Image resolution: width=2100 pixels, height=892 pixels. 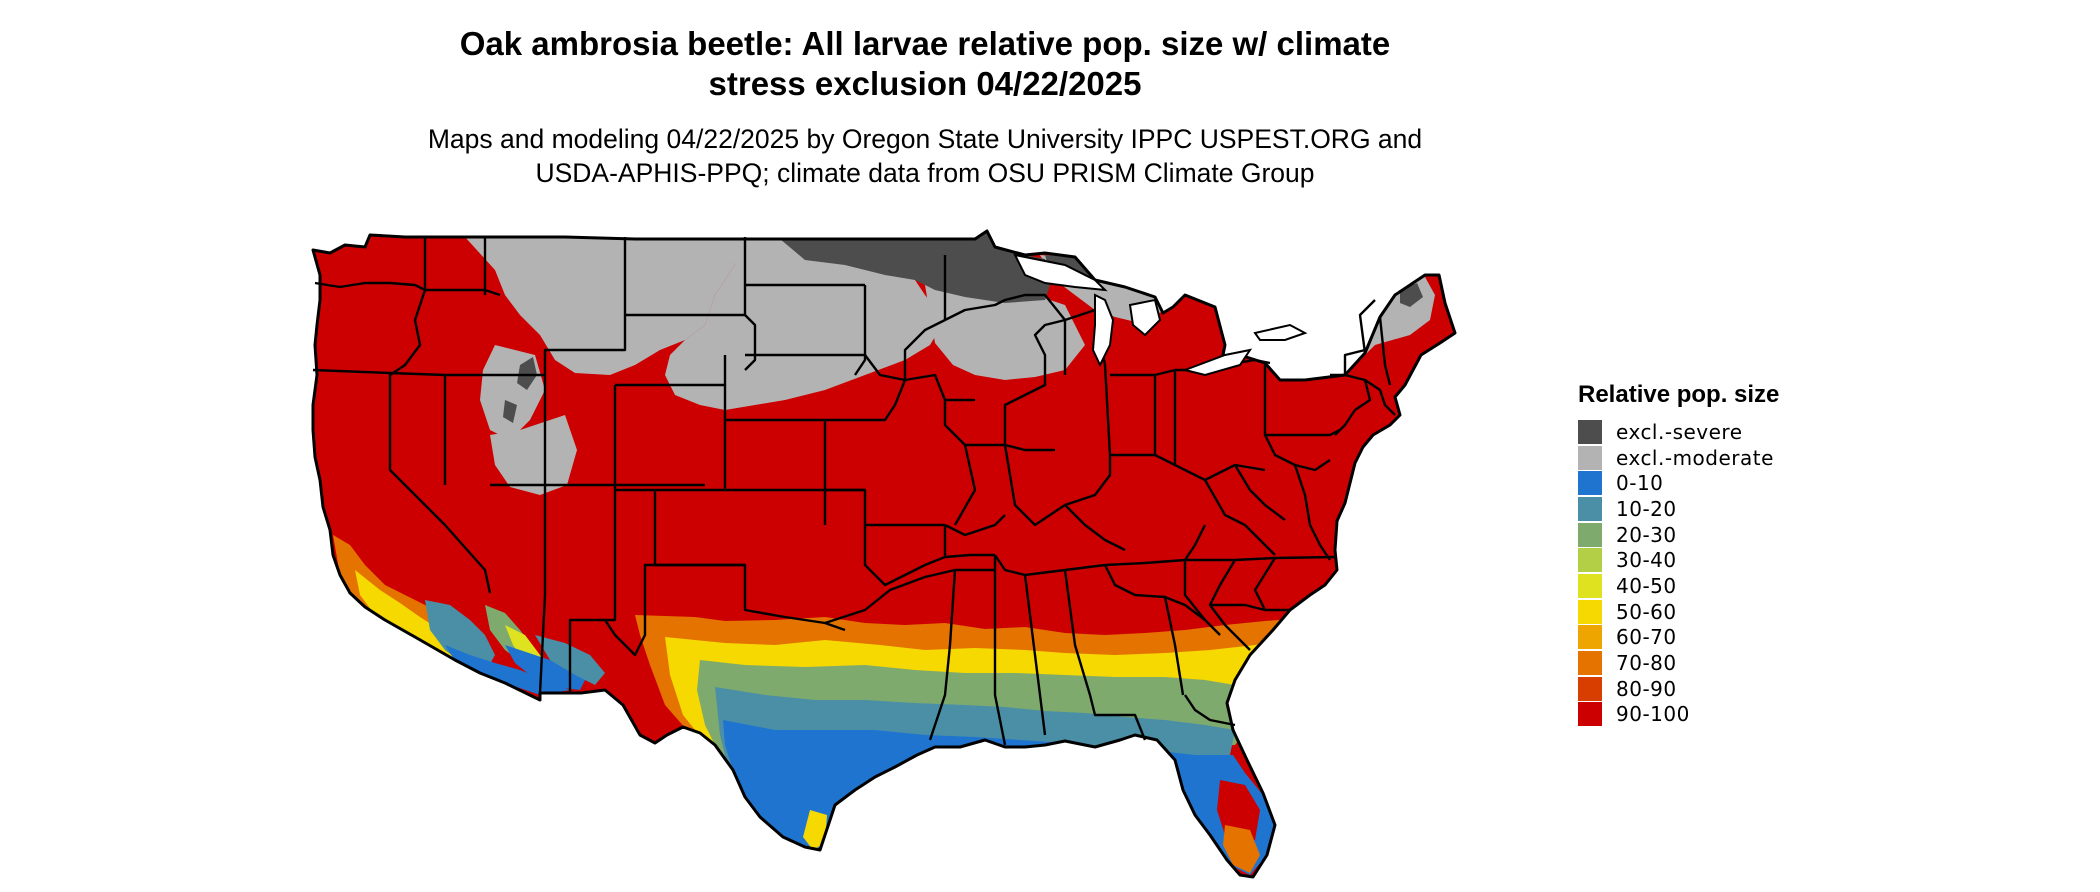 What do you see at coordinates (1160, 315) in the screenshot?
I see `great-lakes` at bounding box center [1160, 315].